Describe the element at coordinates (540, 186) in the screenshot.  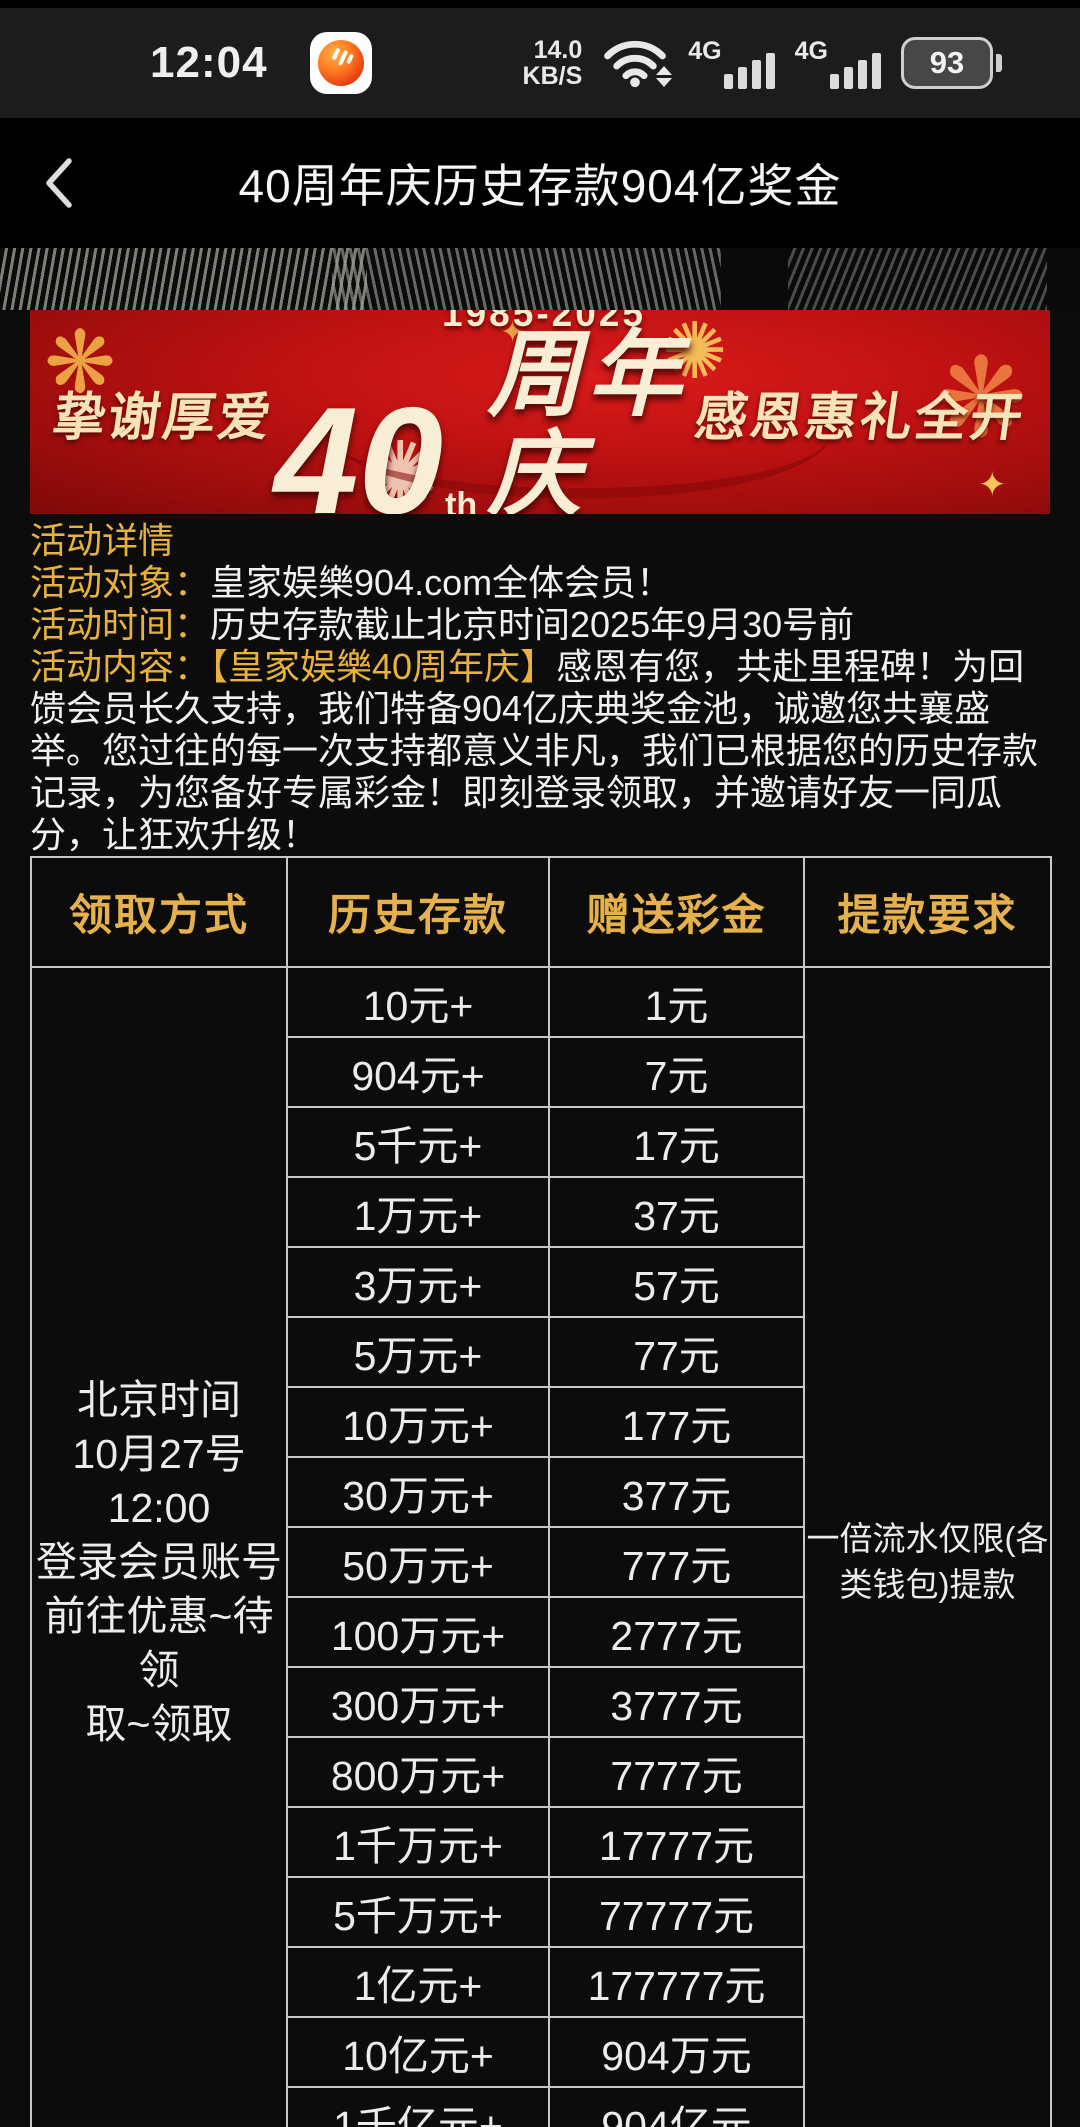
I see `page-title: 40周年庆历史存款904亿奖金` at that location.